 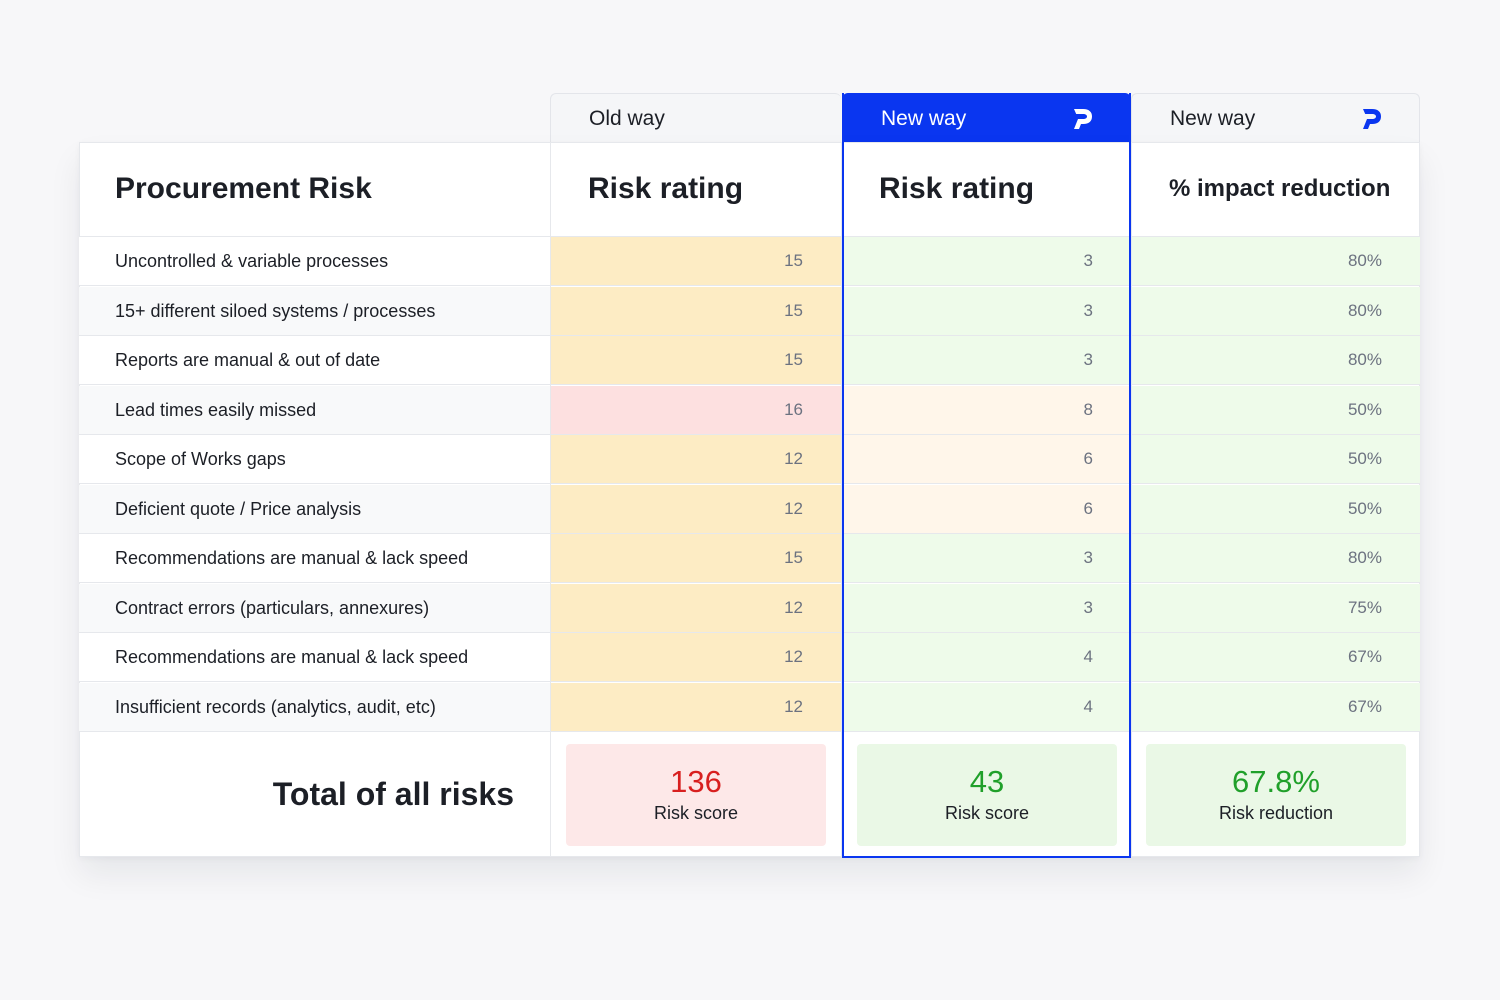 I want to click on total-old-score: 136 Risk score, so click(x=696, y=795).